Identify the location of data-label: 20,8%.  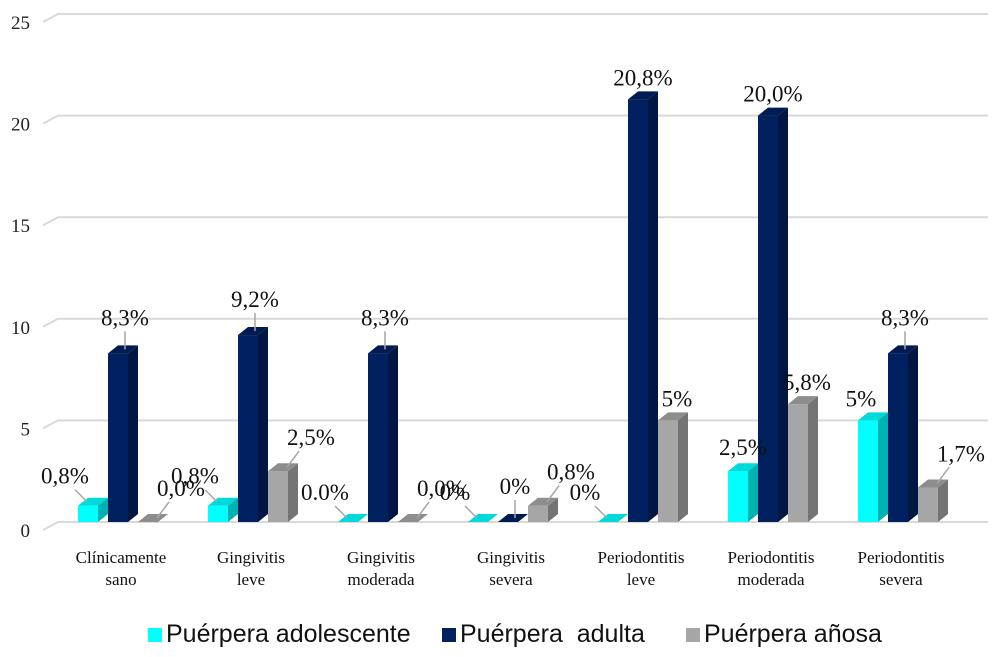
(642, 77).